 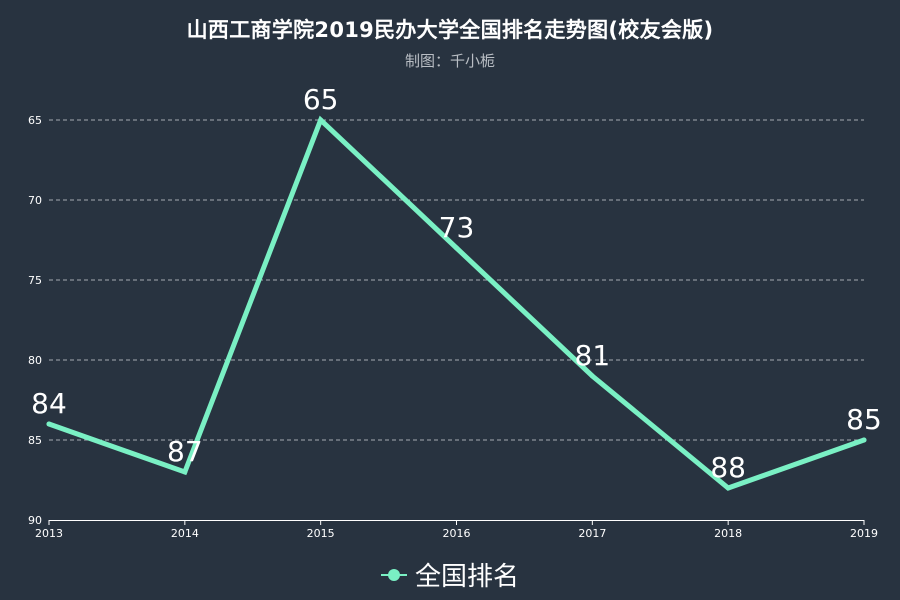 What do you see at coordinates (864, 533) in the screenshot?
I see `x-tick-label: 2019` at bounding box center [864, 533].